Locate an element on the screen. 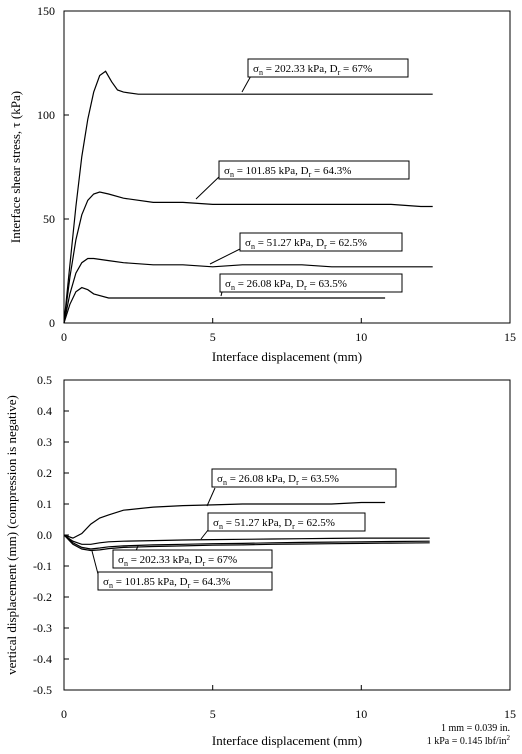  y-axis-label: Interface shear stress, τ (kPa) is located at coordinates (15, 167).